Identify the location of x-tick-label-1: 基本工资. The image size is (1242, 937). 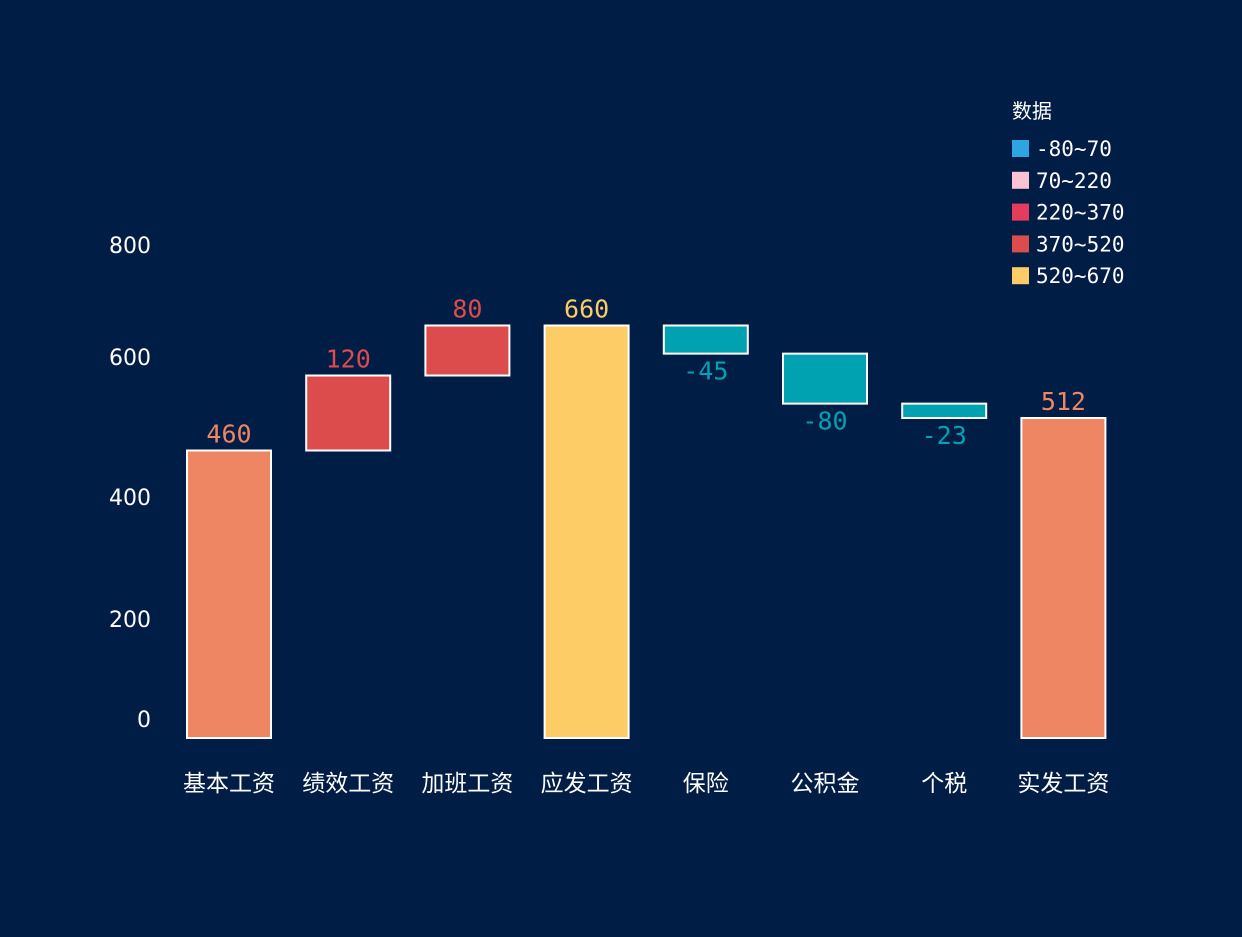
(229, 784).